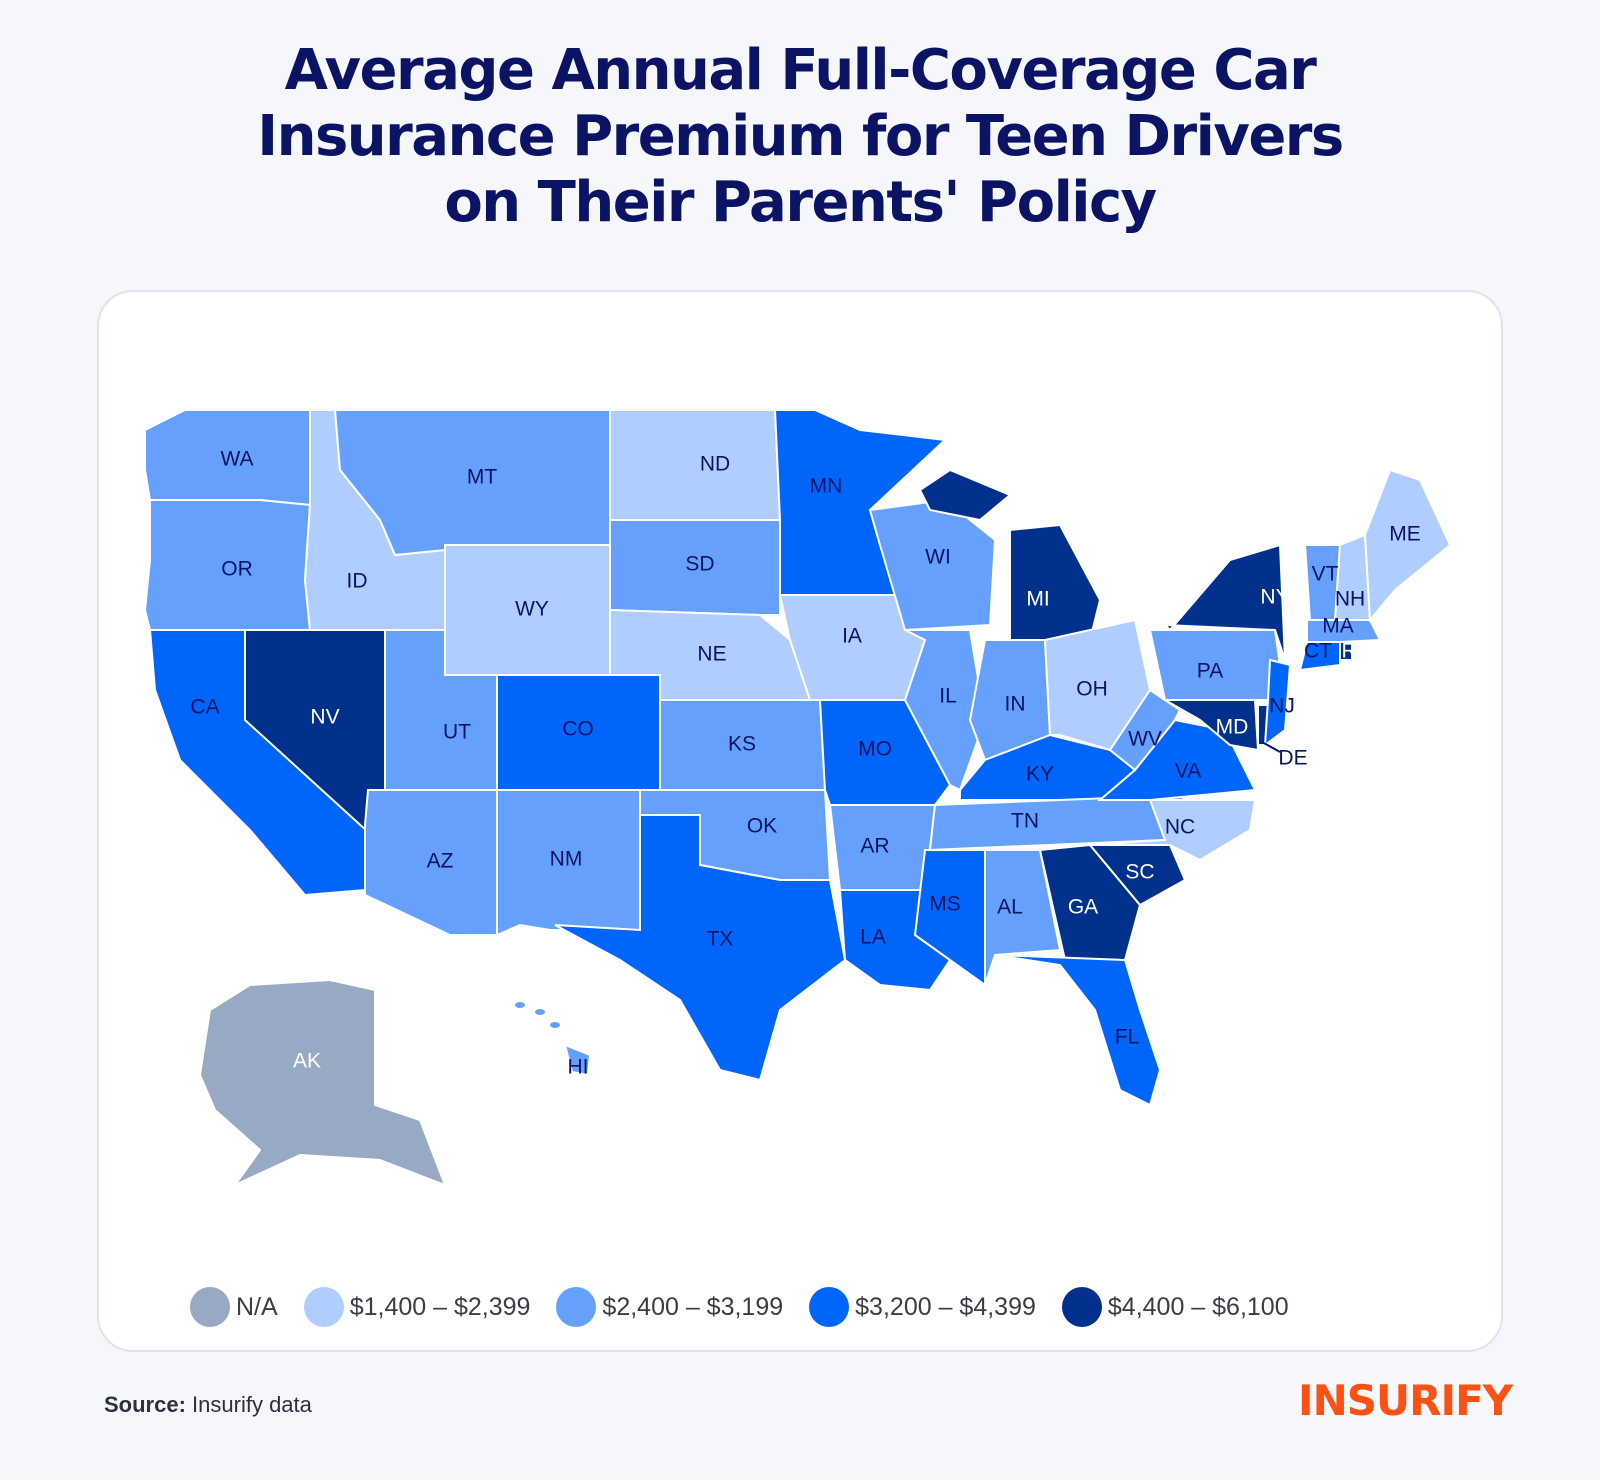  I want to click on state-label-ky: KY, so click(1040, 774).